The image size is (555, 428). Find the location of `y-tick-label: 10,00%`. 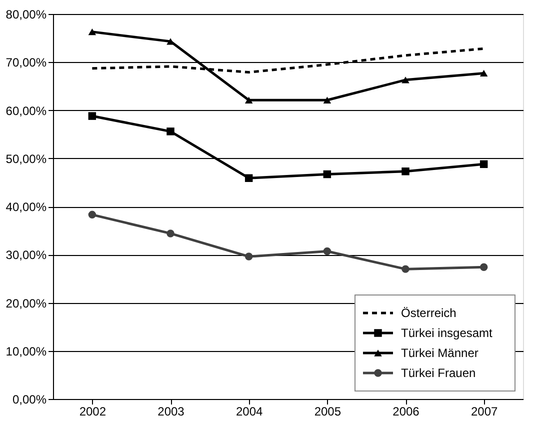

y-tick-label: 10,00% is located at coordinates (26, 351).